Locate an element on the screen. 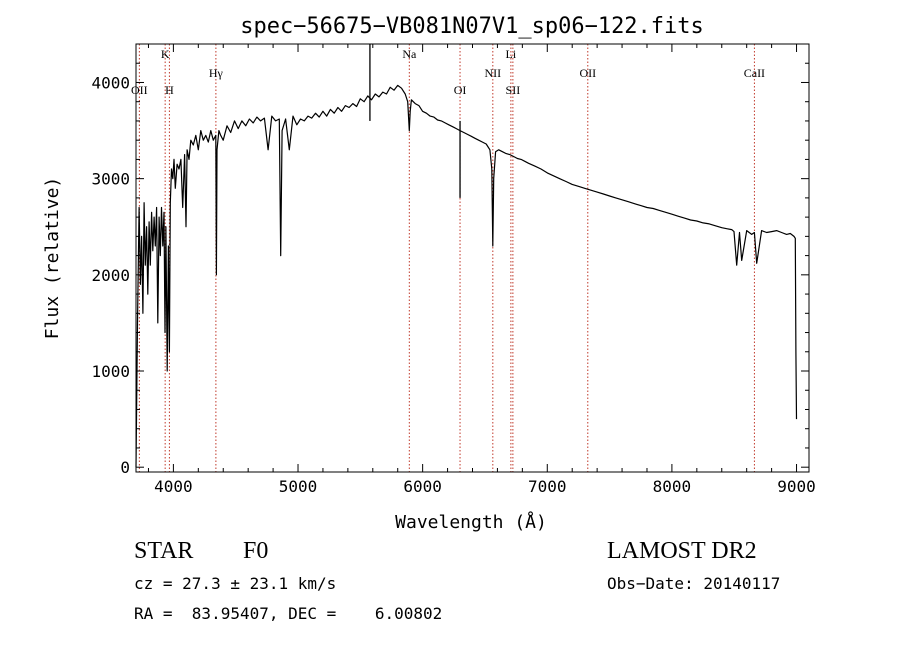  x-tick-label-3: 7000 is located at coordinates (547, 486).